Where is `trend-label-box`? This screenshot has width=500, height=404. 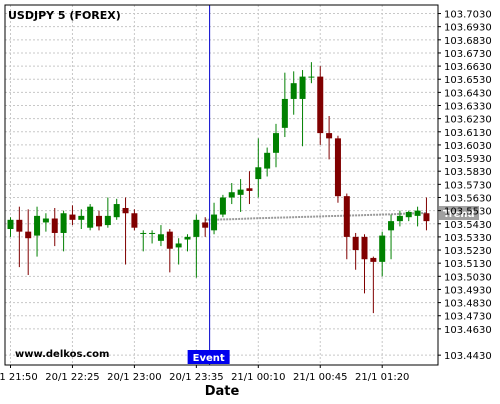
trend-label-box is located at coordinates (459, 212).